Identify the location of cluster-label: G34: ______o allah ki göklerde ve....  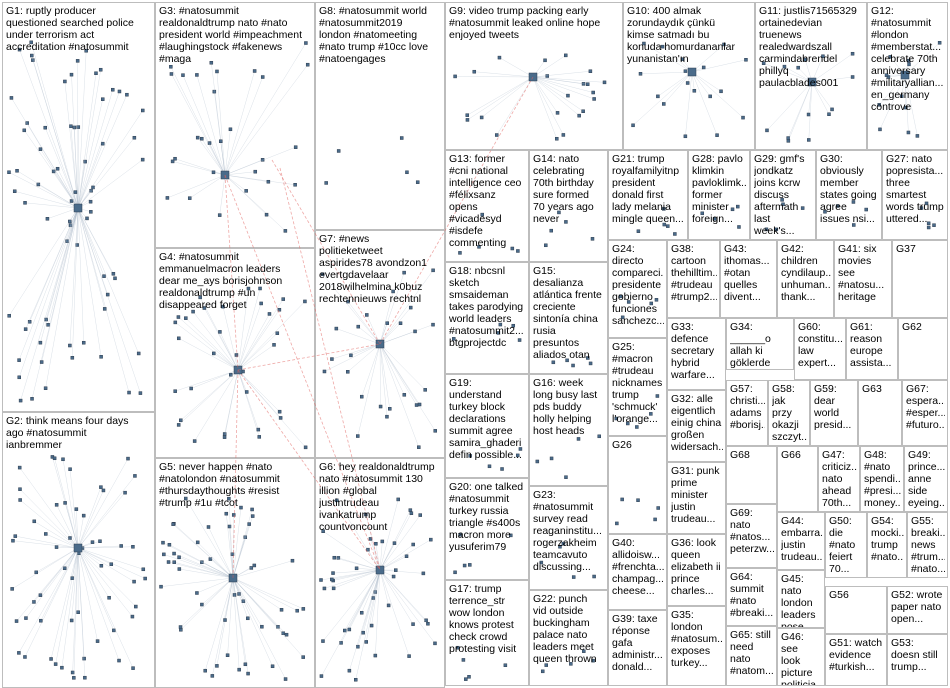
(750, 345).